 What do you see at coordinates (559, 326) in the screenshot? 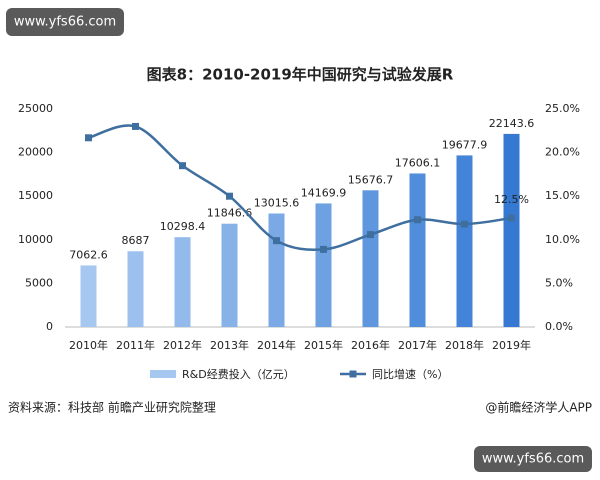
I see `y2-tick-label: 0.0%` at bounding box center [559, 326].